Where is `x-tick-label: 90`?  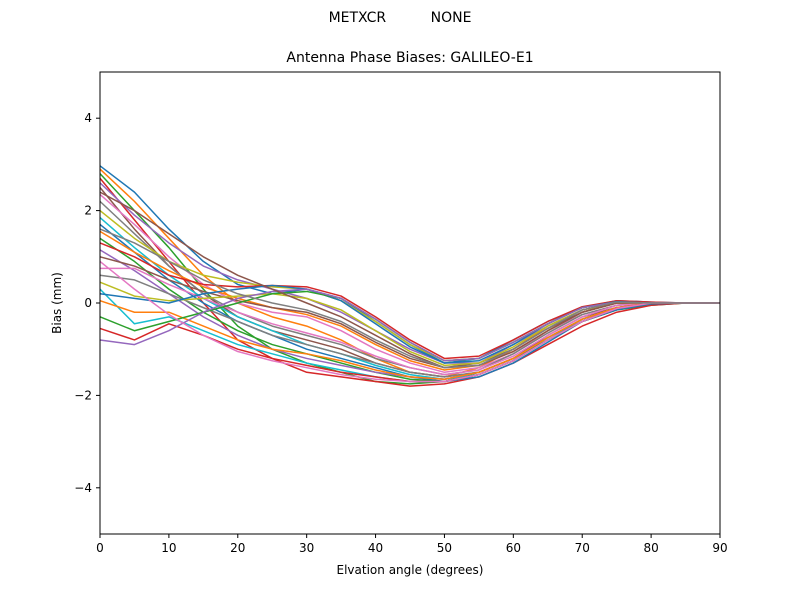
x-tick-label: 90 is located at coordinates (719, 548).